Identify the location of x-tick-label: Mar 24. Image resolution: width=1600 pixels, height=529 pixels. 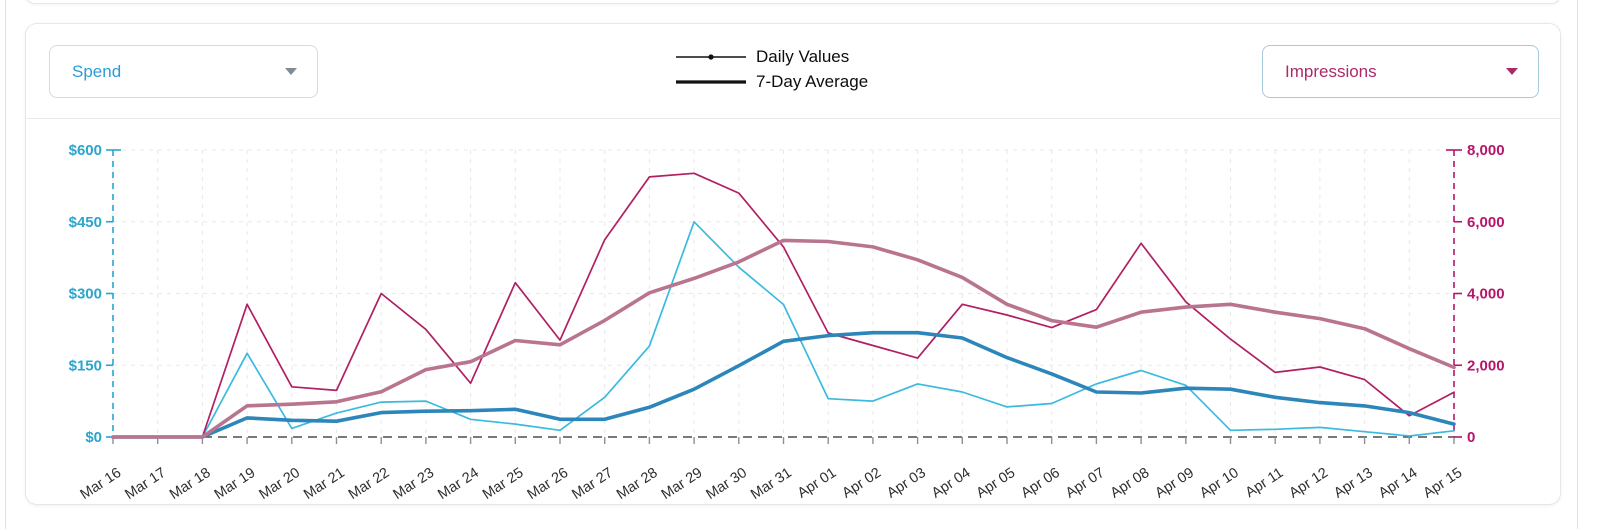
(458, 484).